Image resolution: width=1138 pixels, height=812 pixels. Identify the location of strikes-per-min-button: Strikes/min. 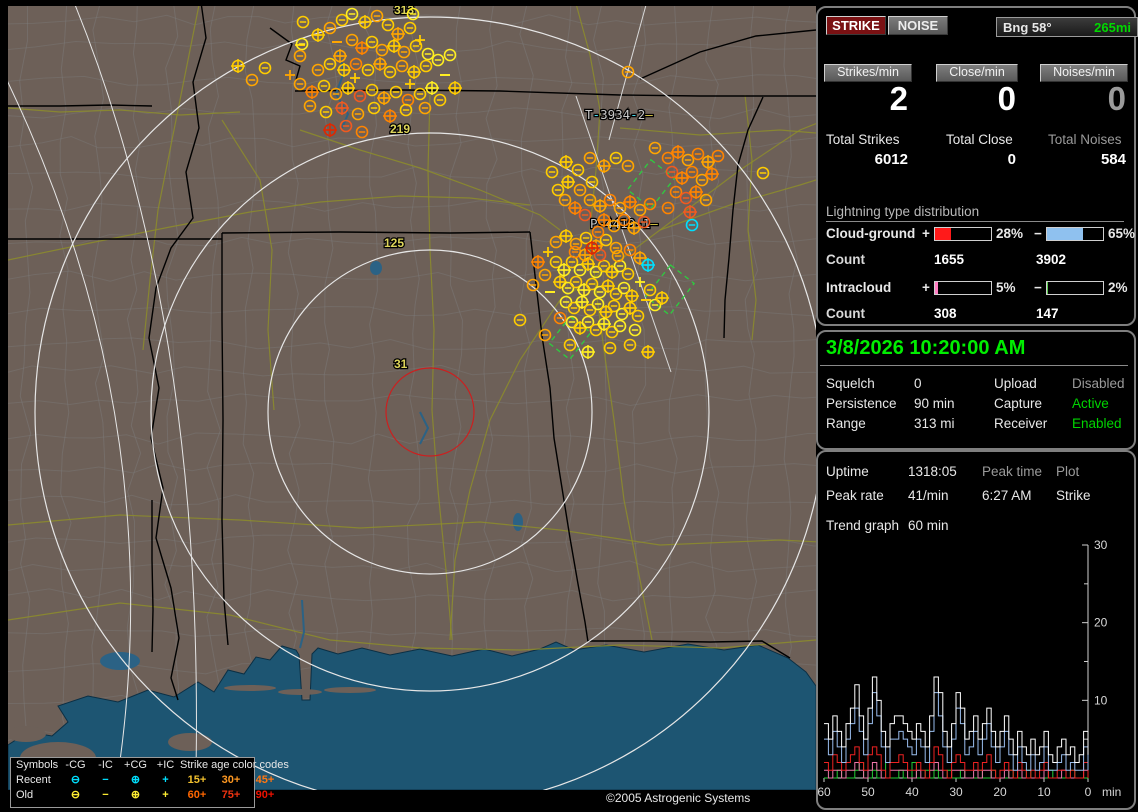
(868, 73).